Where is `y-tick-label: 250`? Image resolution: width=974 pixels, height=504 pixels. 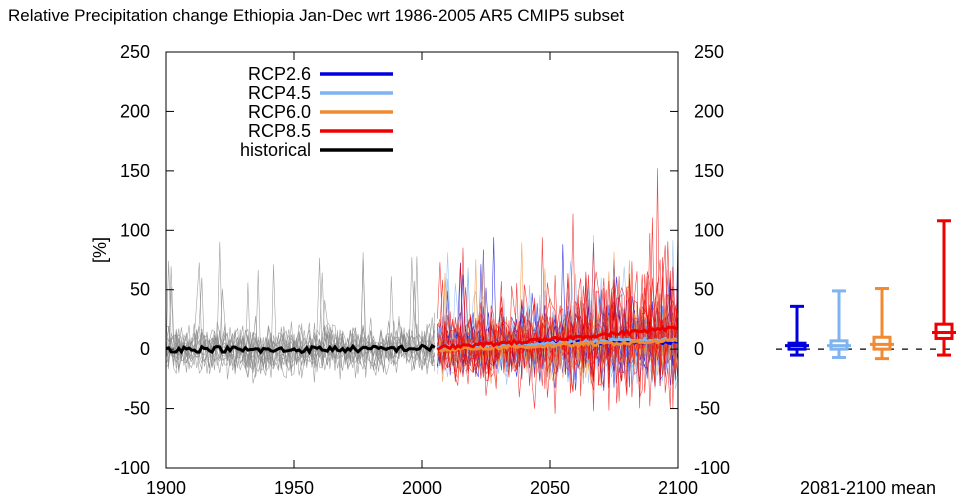 y-tick-label: 250 is located at coordinates (135, 52).